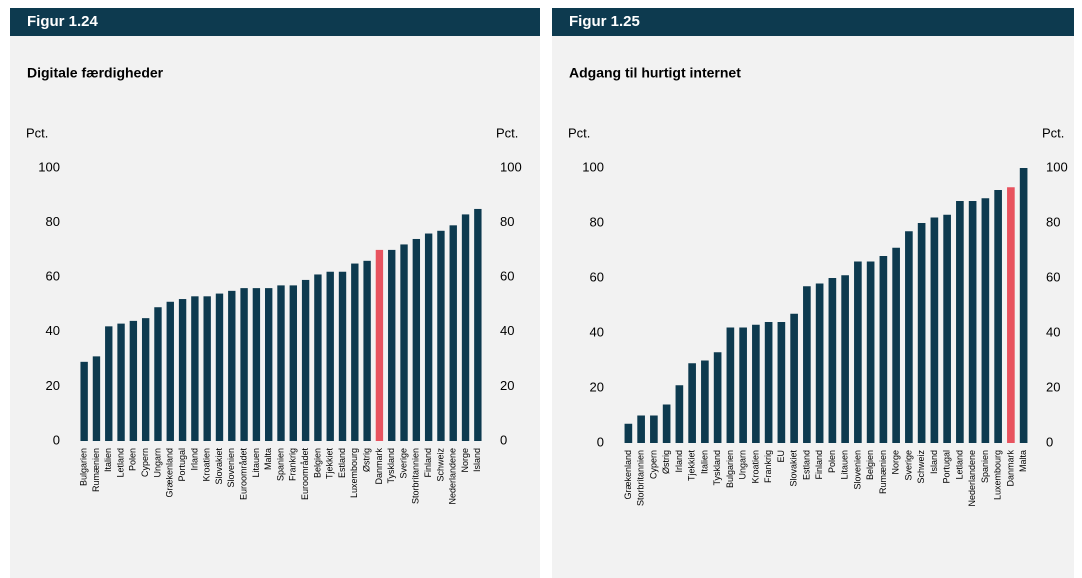 The height and width of the screenshot is (578, 1082). I want to click on panel-header, so click(813, 22).